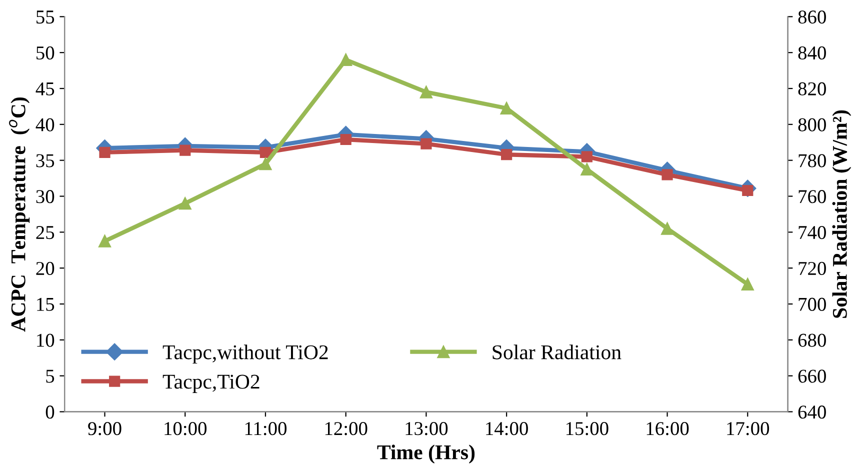  What do you see at coordinates (812, 376) in the screenshot?
I see `y2-tick-label: 660` at bounding box center [812, 376].